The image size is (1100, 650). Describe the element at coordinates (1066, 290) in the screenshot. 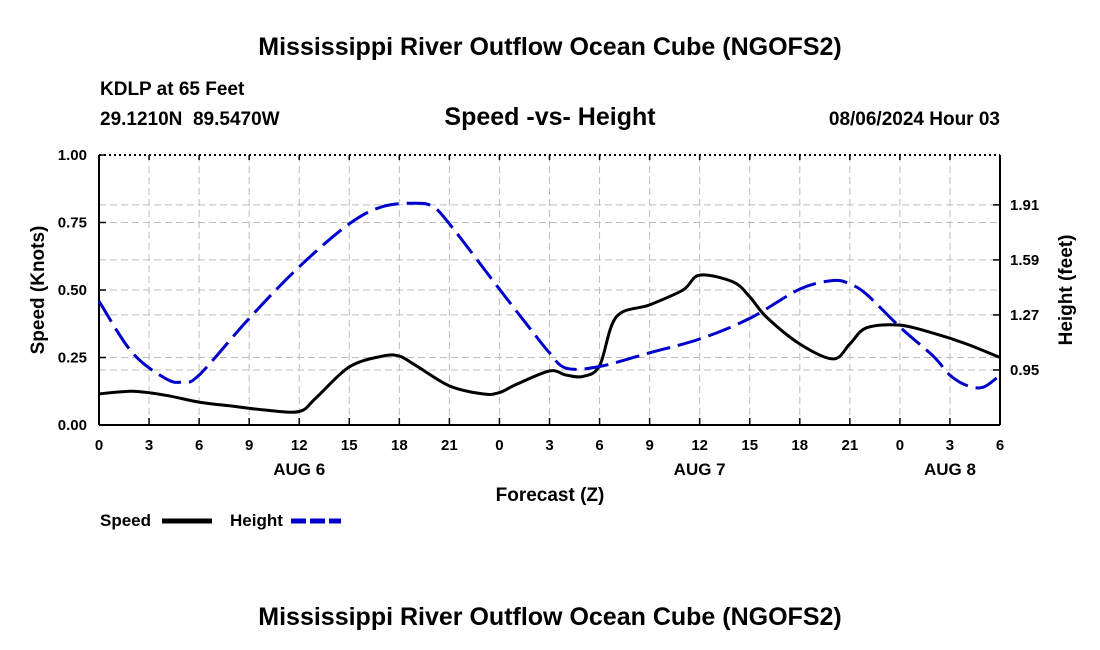

I see `y-axis-right-label: Height (feet)` at that location.